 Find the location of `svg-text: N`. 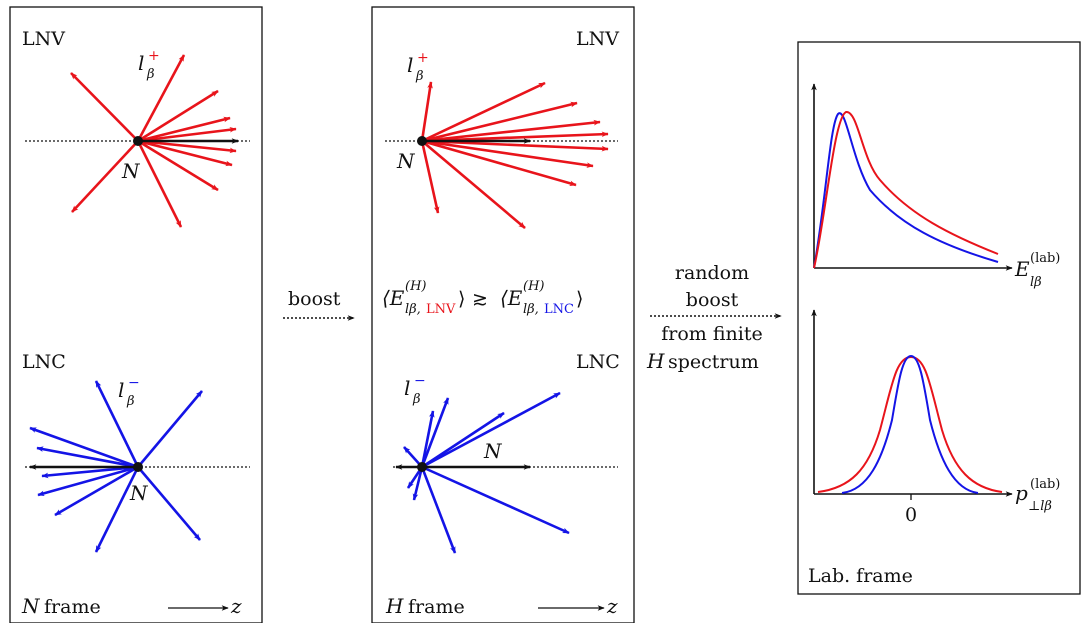

svg-text: N is located at coordinates (31, 606).